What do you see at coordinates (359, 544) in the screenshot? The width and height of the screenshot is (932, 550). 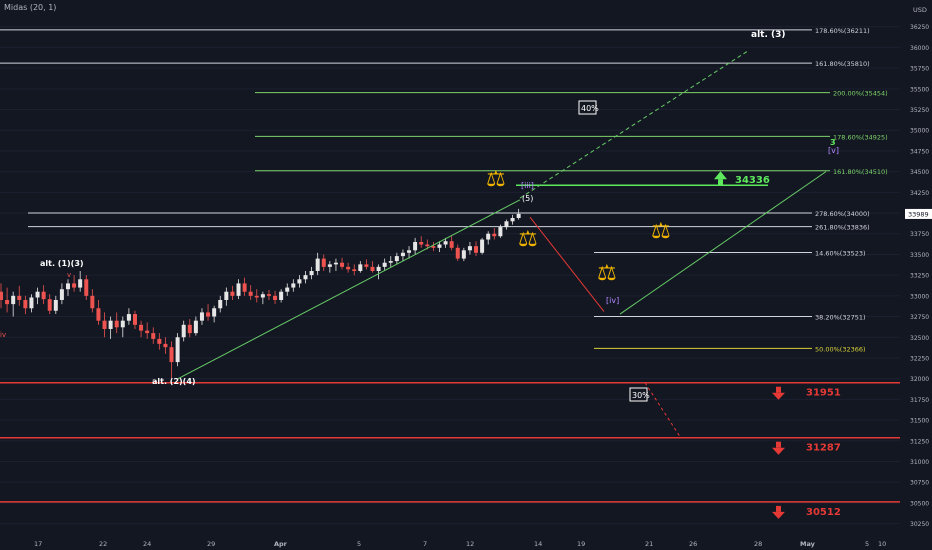 I see `time-tick-label: 5` at bounding box center [359, 544].